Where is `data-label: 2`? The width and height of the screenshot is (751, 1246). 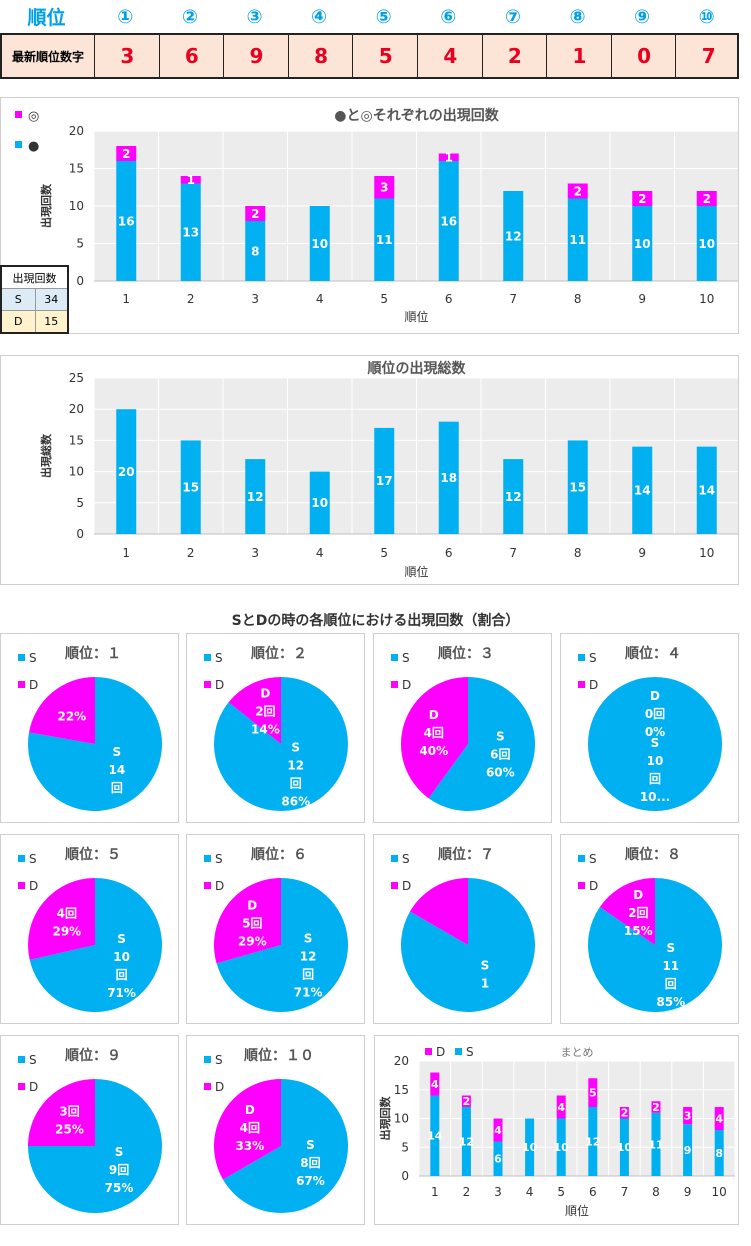
data-label: 2 is located at coordinates (625, 1113).